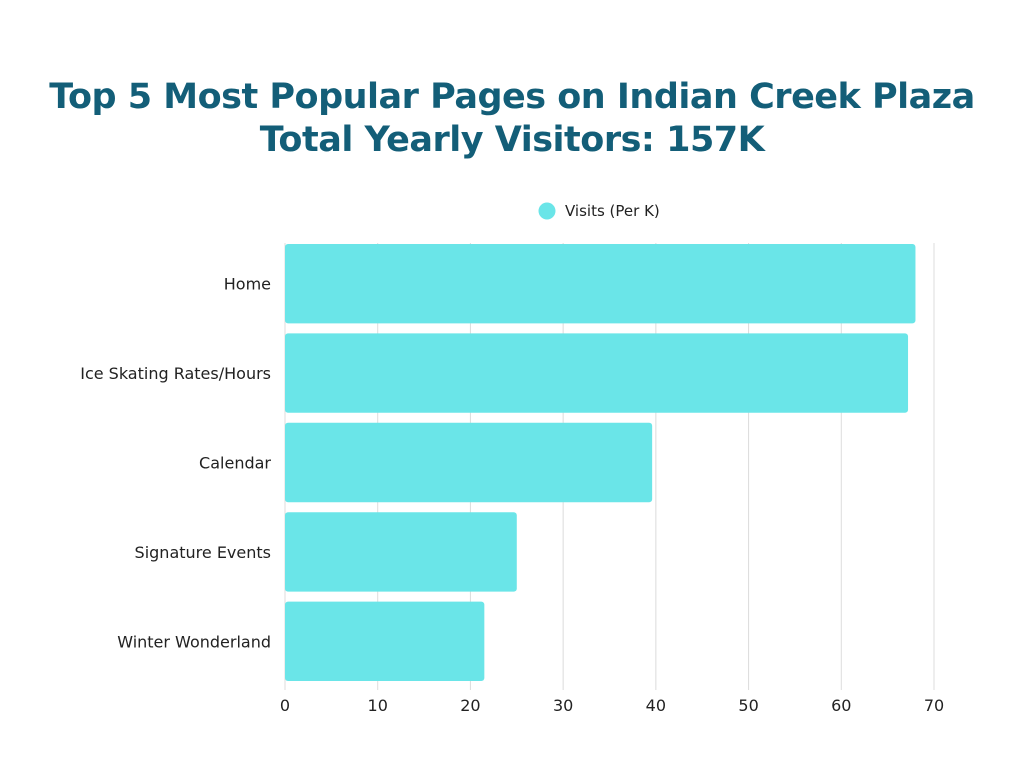 This screenshot has height=768, width=1024. Describe the element at coordinates (934, 705) in the screenshot. I see `x-tick-label: 70` at that location.